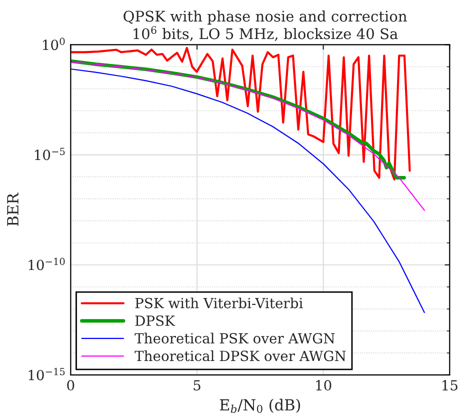 The height and width of the screenshot is (418, 465). Describe the element at coordinates (240, 356) in the screenshot. I see `legend-label: Theoretical DPSK over AWGN` at that location.